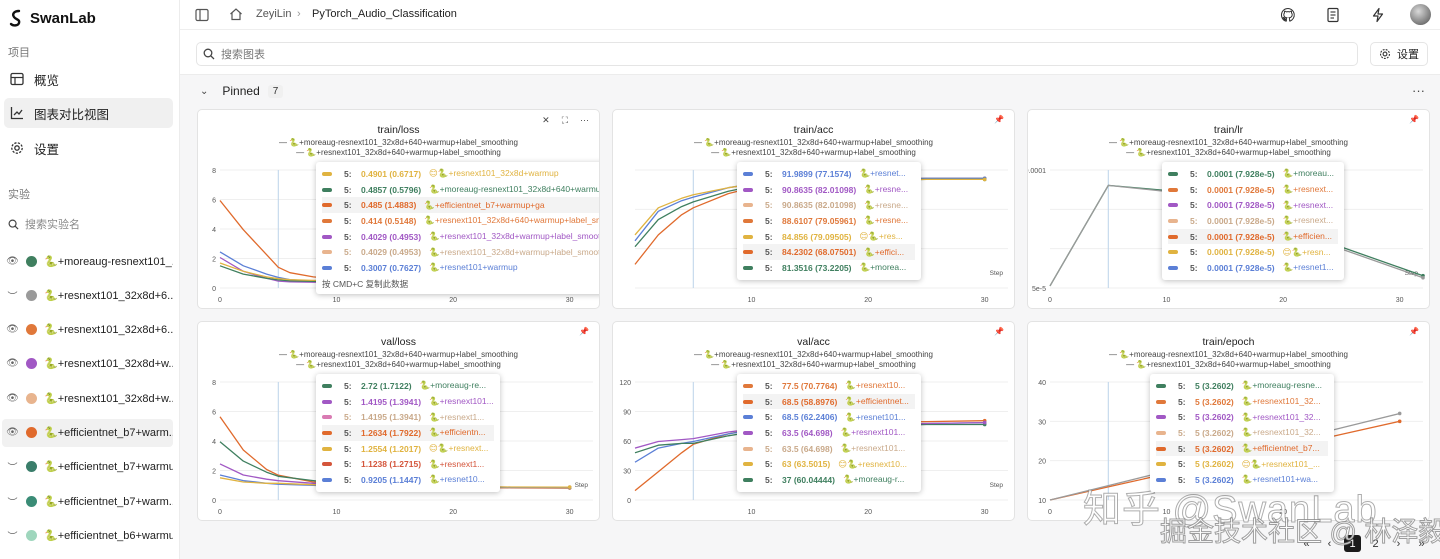 This screenshot has width=1440, height=559. I want to click on sidebar-toggle-icon, so click(202, 15).